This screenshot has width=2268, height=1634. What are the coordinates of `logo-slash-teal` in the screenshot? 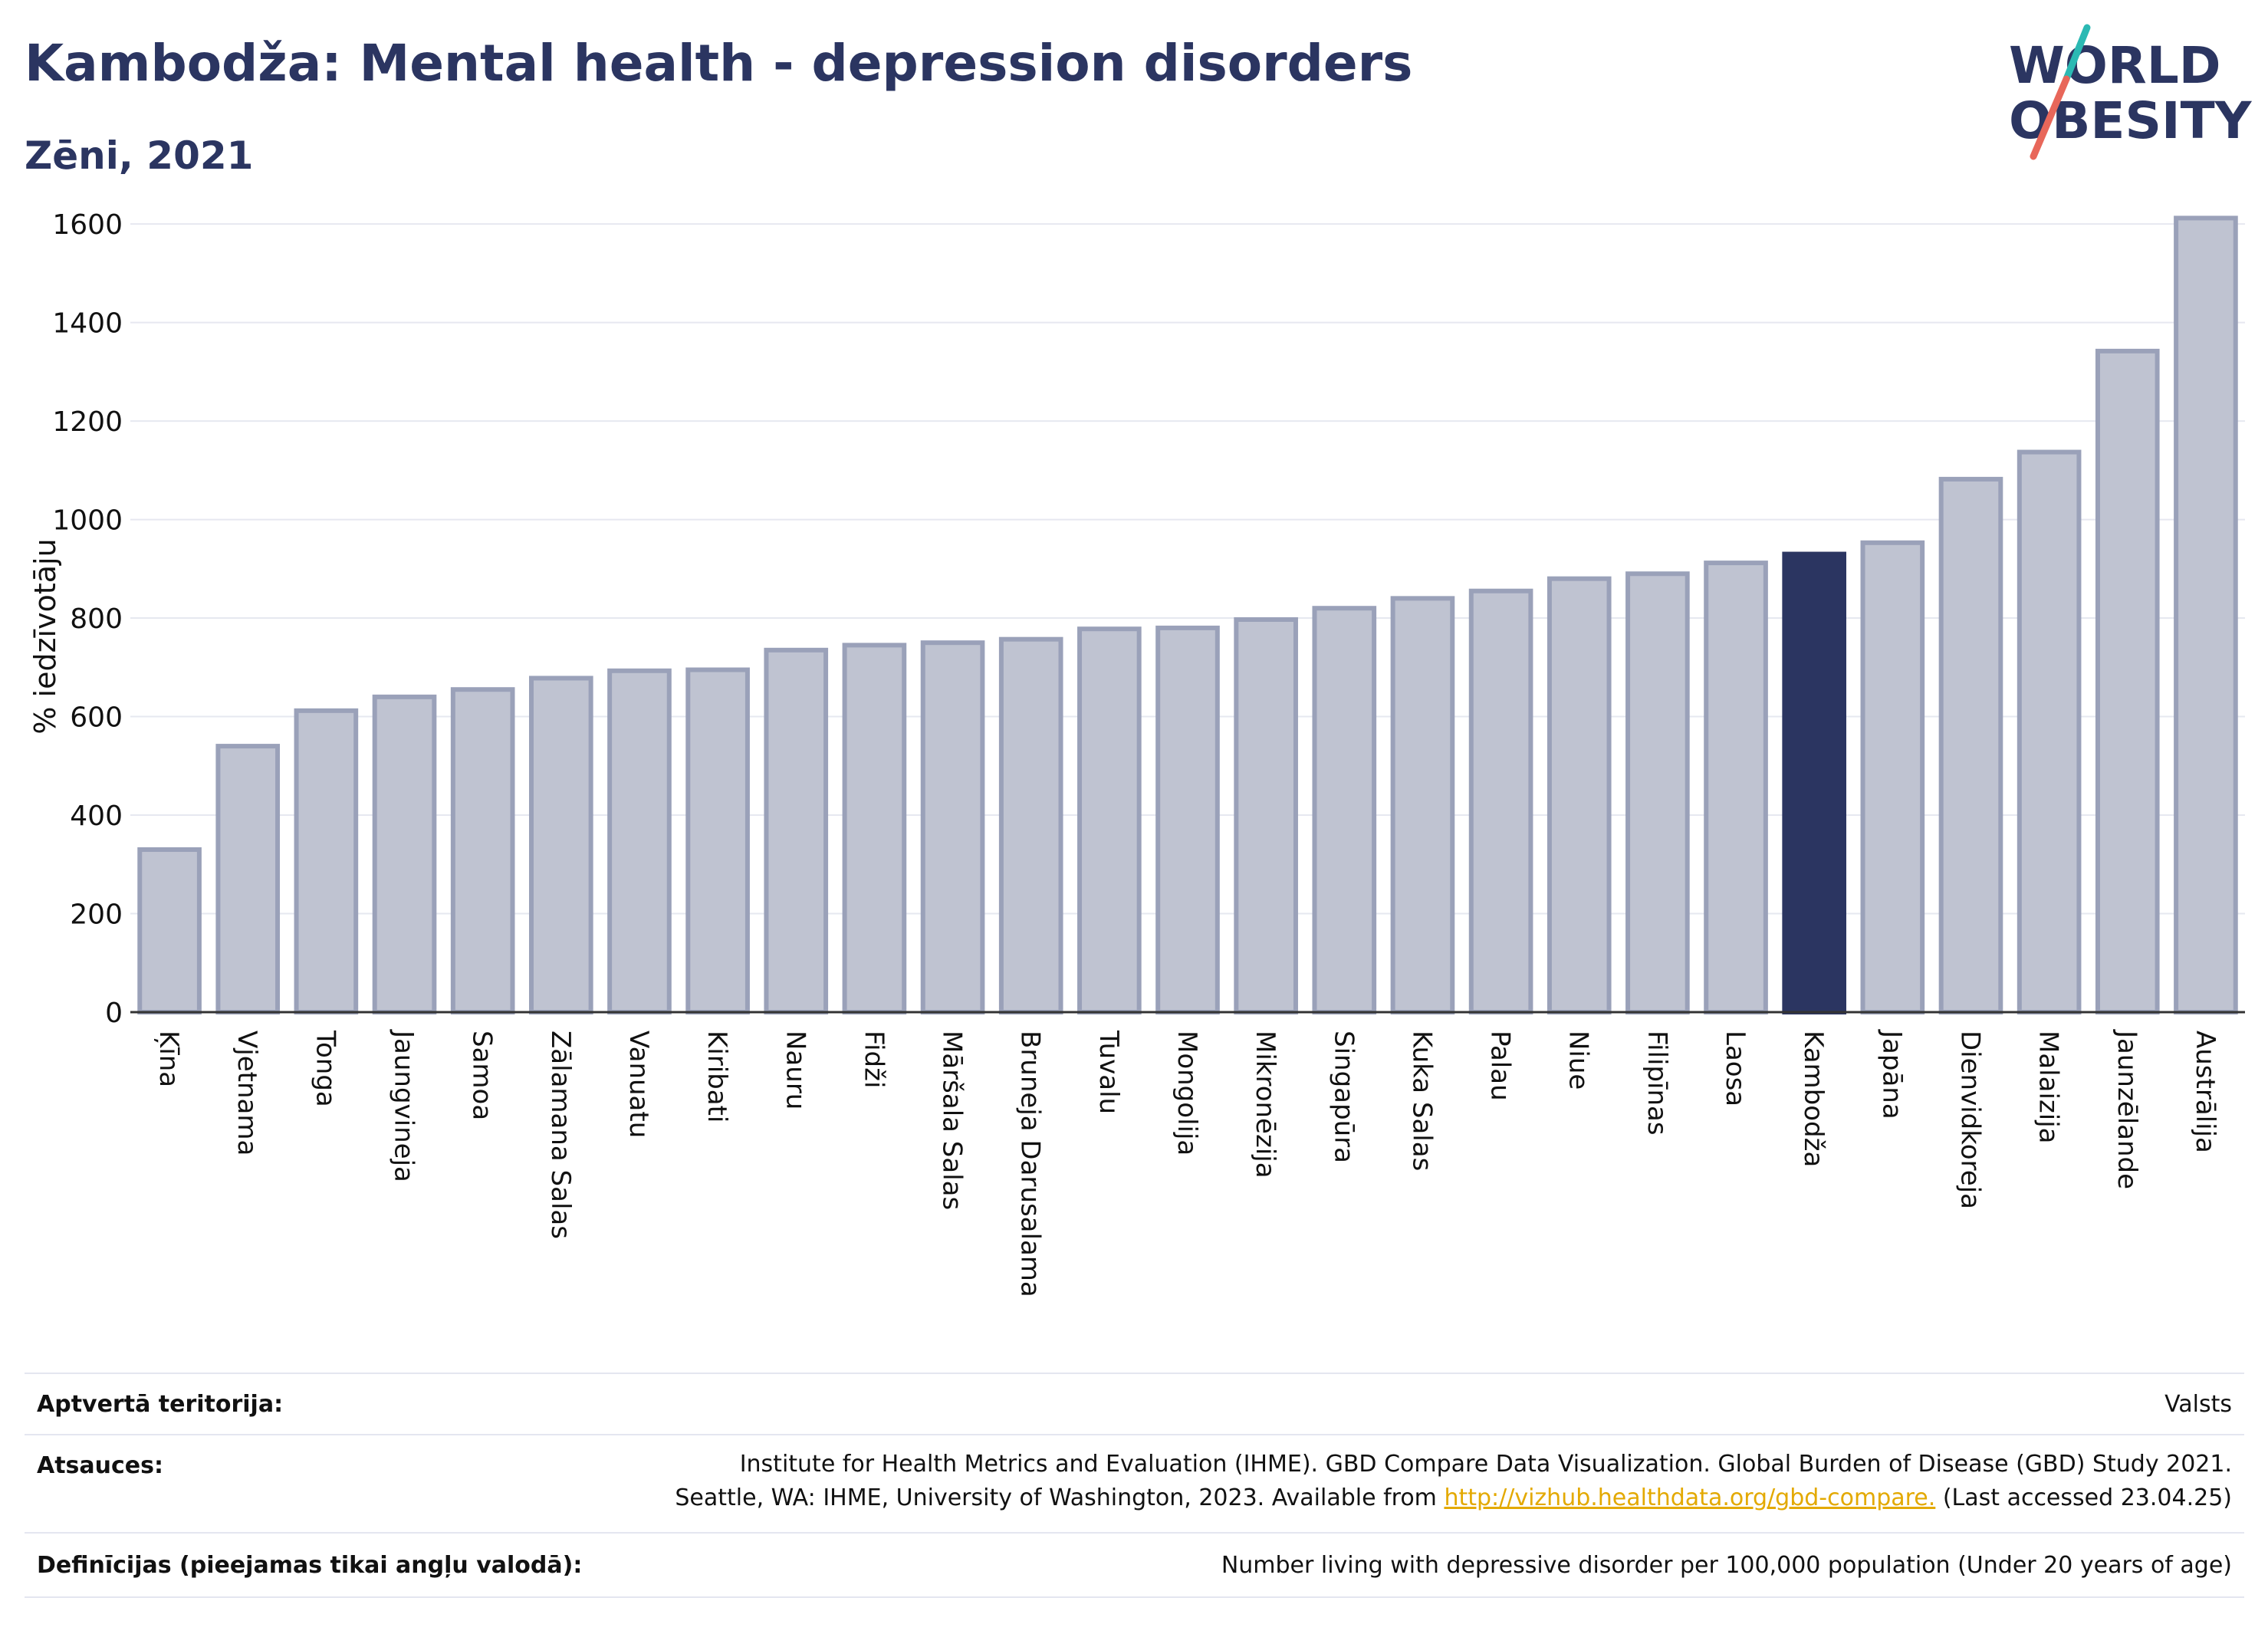 It's located at (2077, 54).